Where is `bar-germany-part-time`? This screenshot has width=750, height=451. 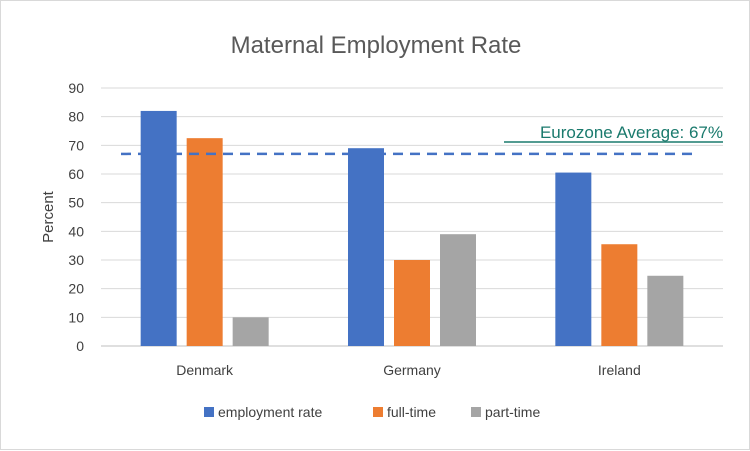 bar-germany-part-time is located at coordinates (458, 290).